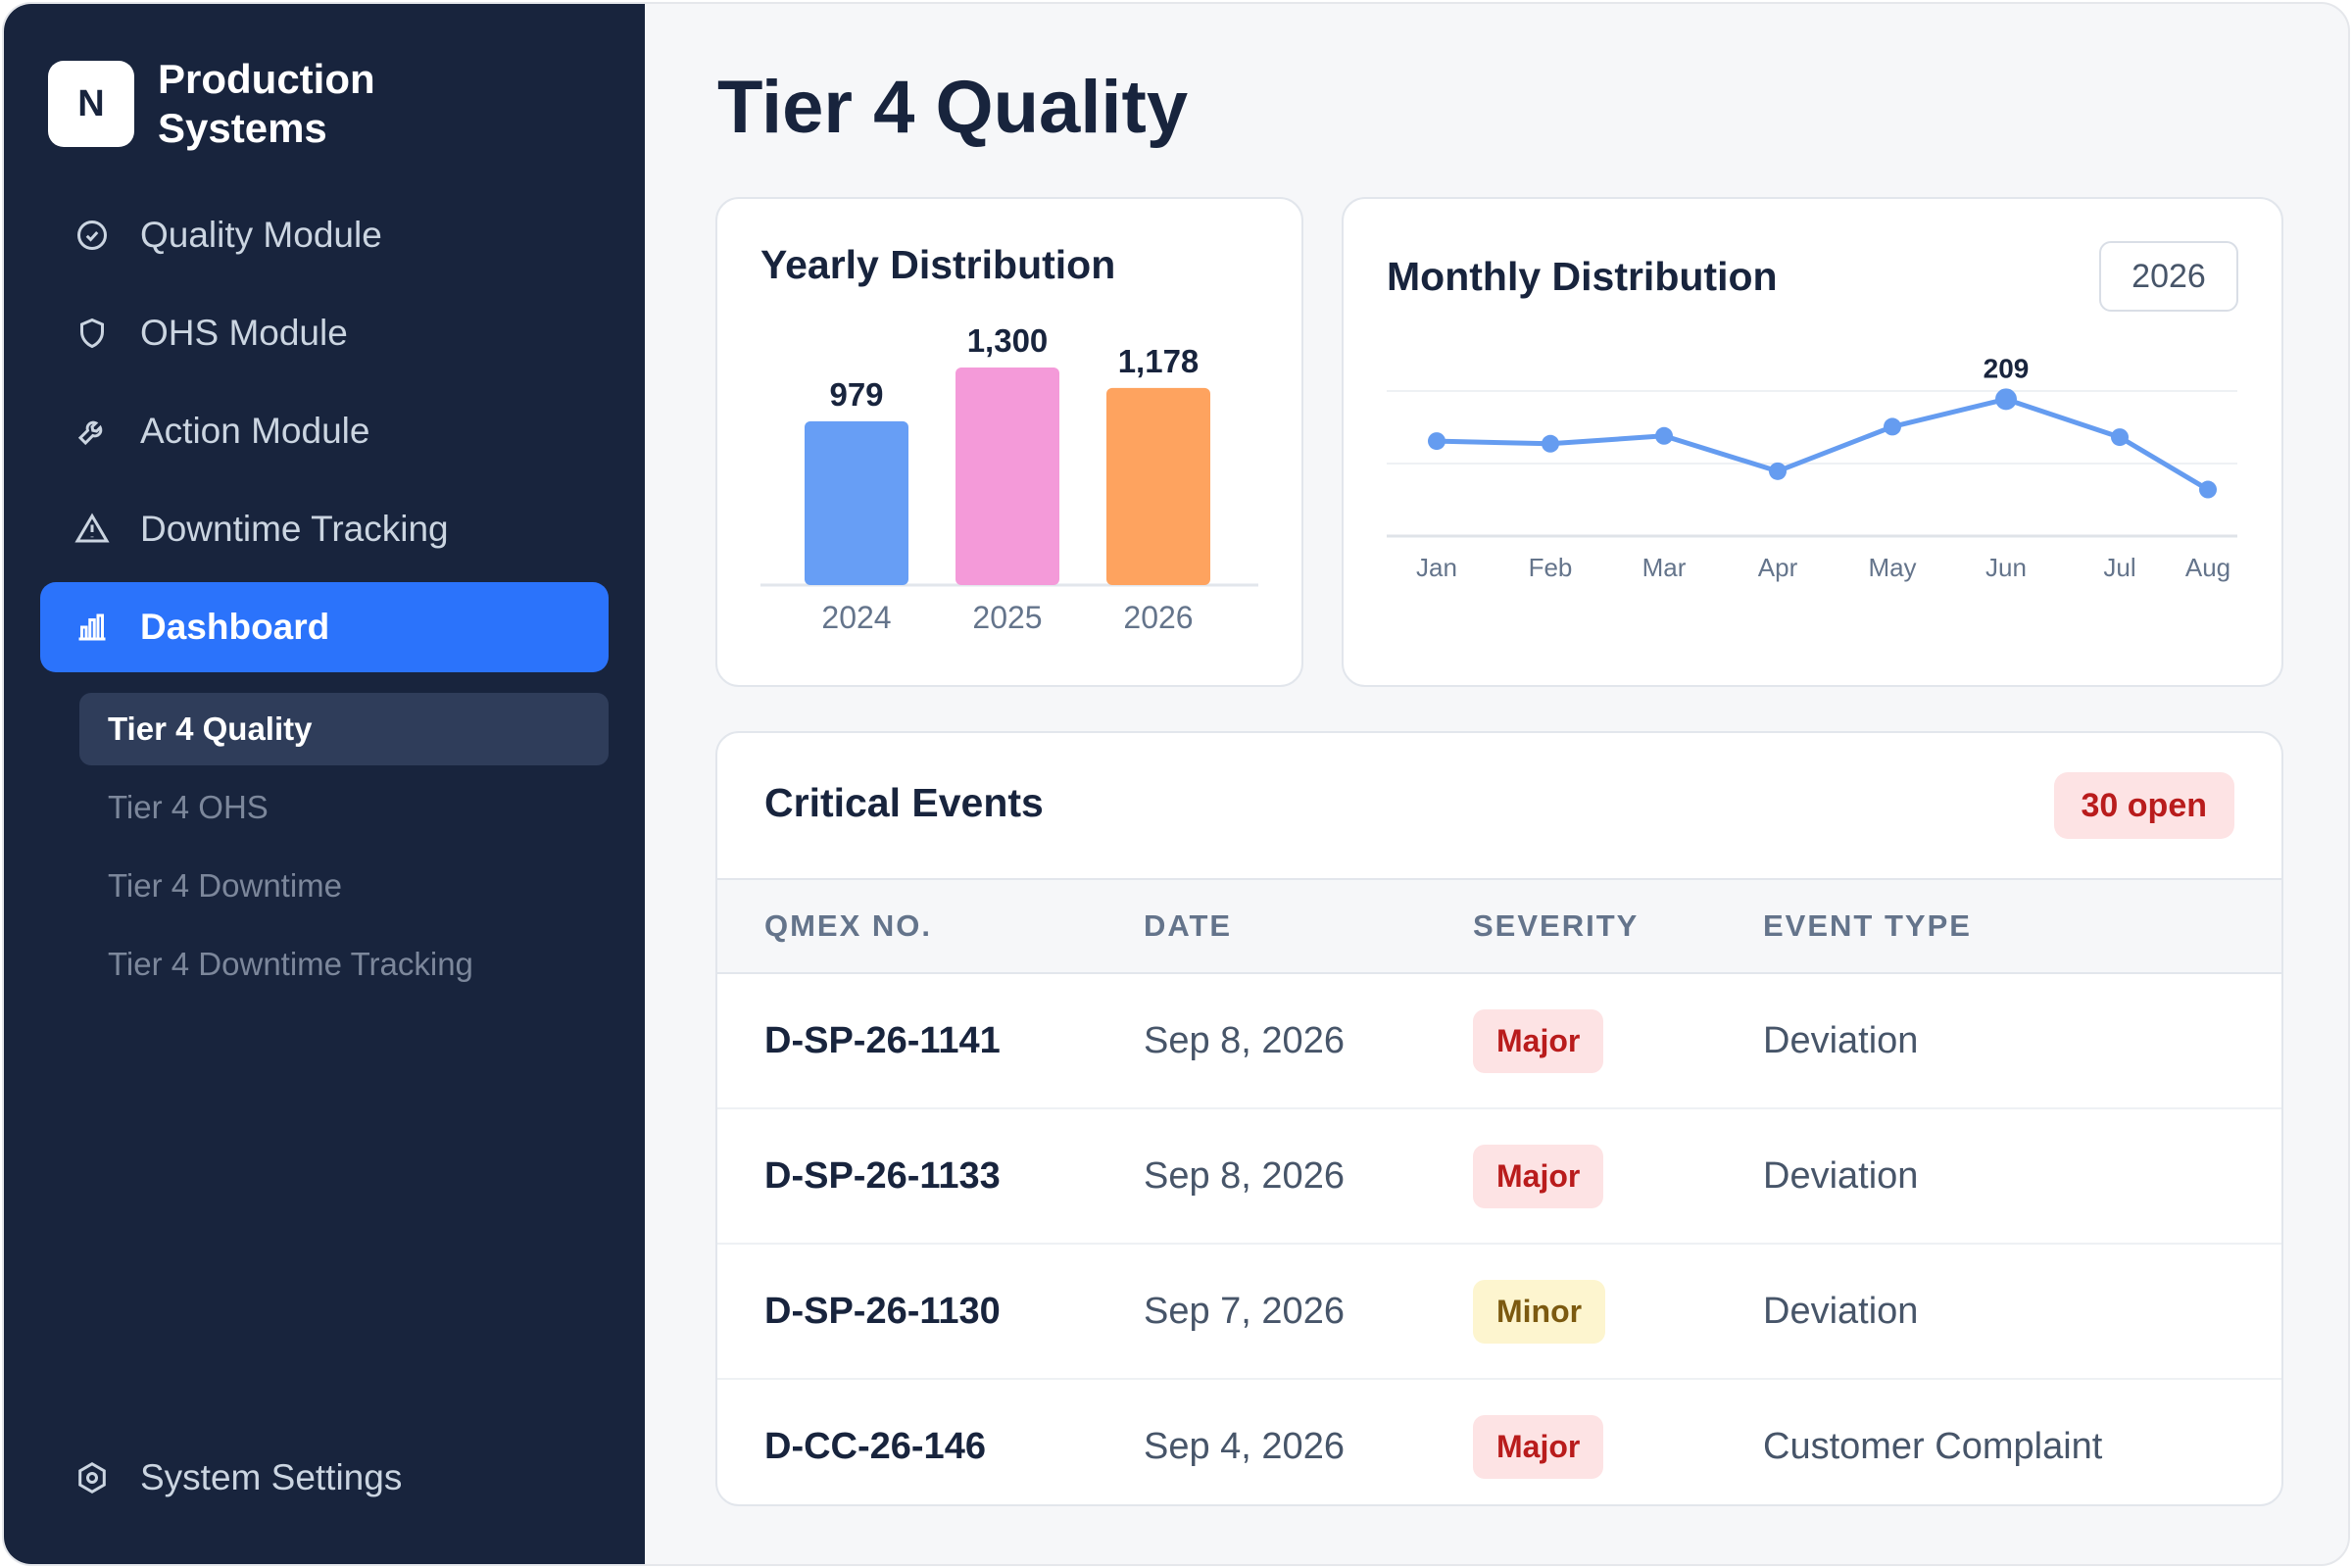 The width and height of the screenshot is (2352, 1568). What do you see at coordinates (210, 728) in the screenshot?
I see `subnav-label: Tier 4 Quality` at bounding box center [210, 728].